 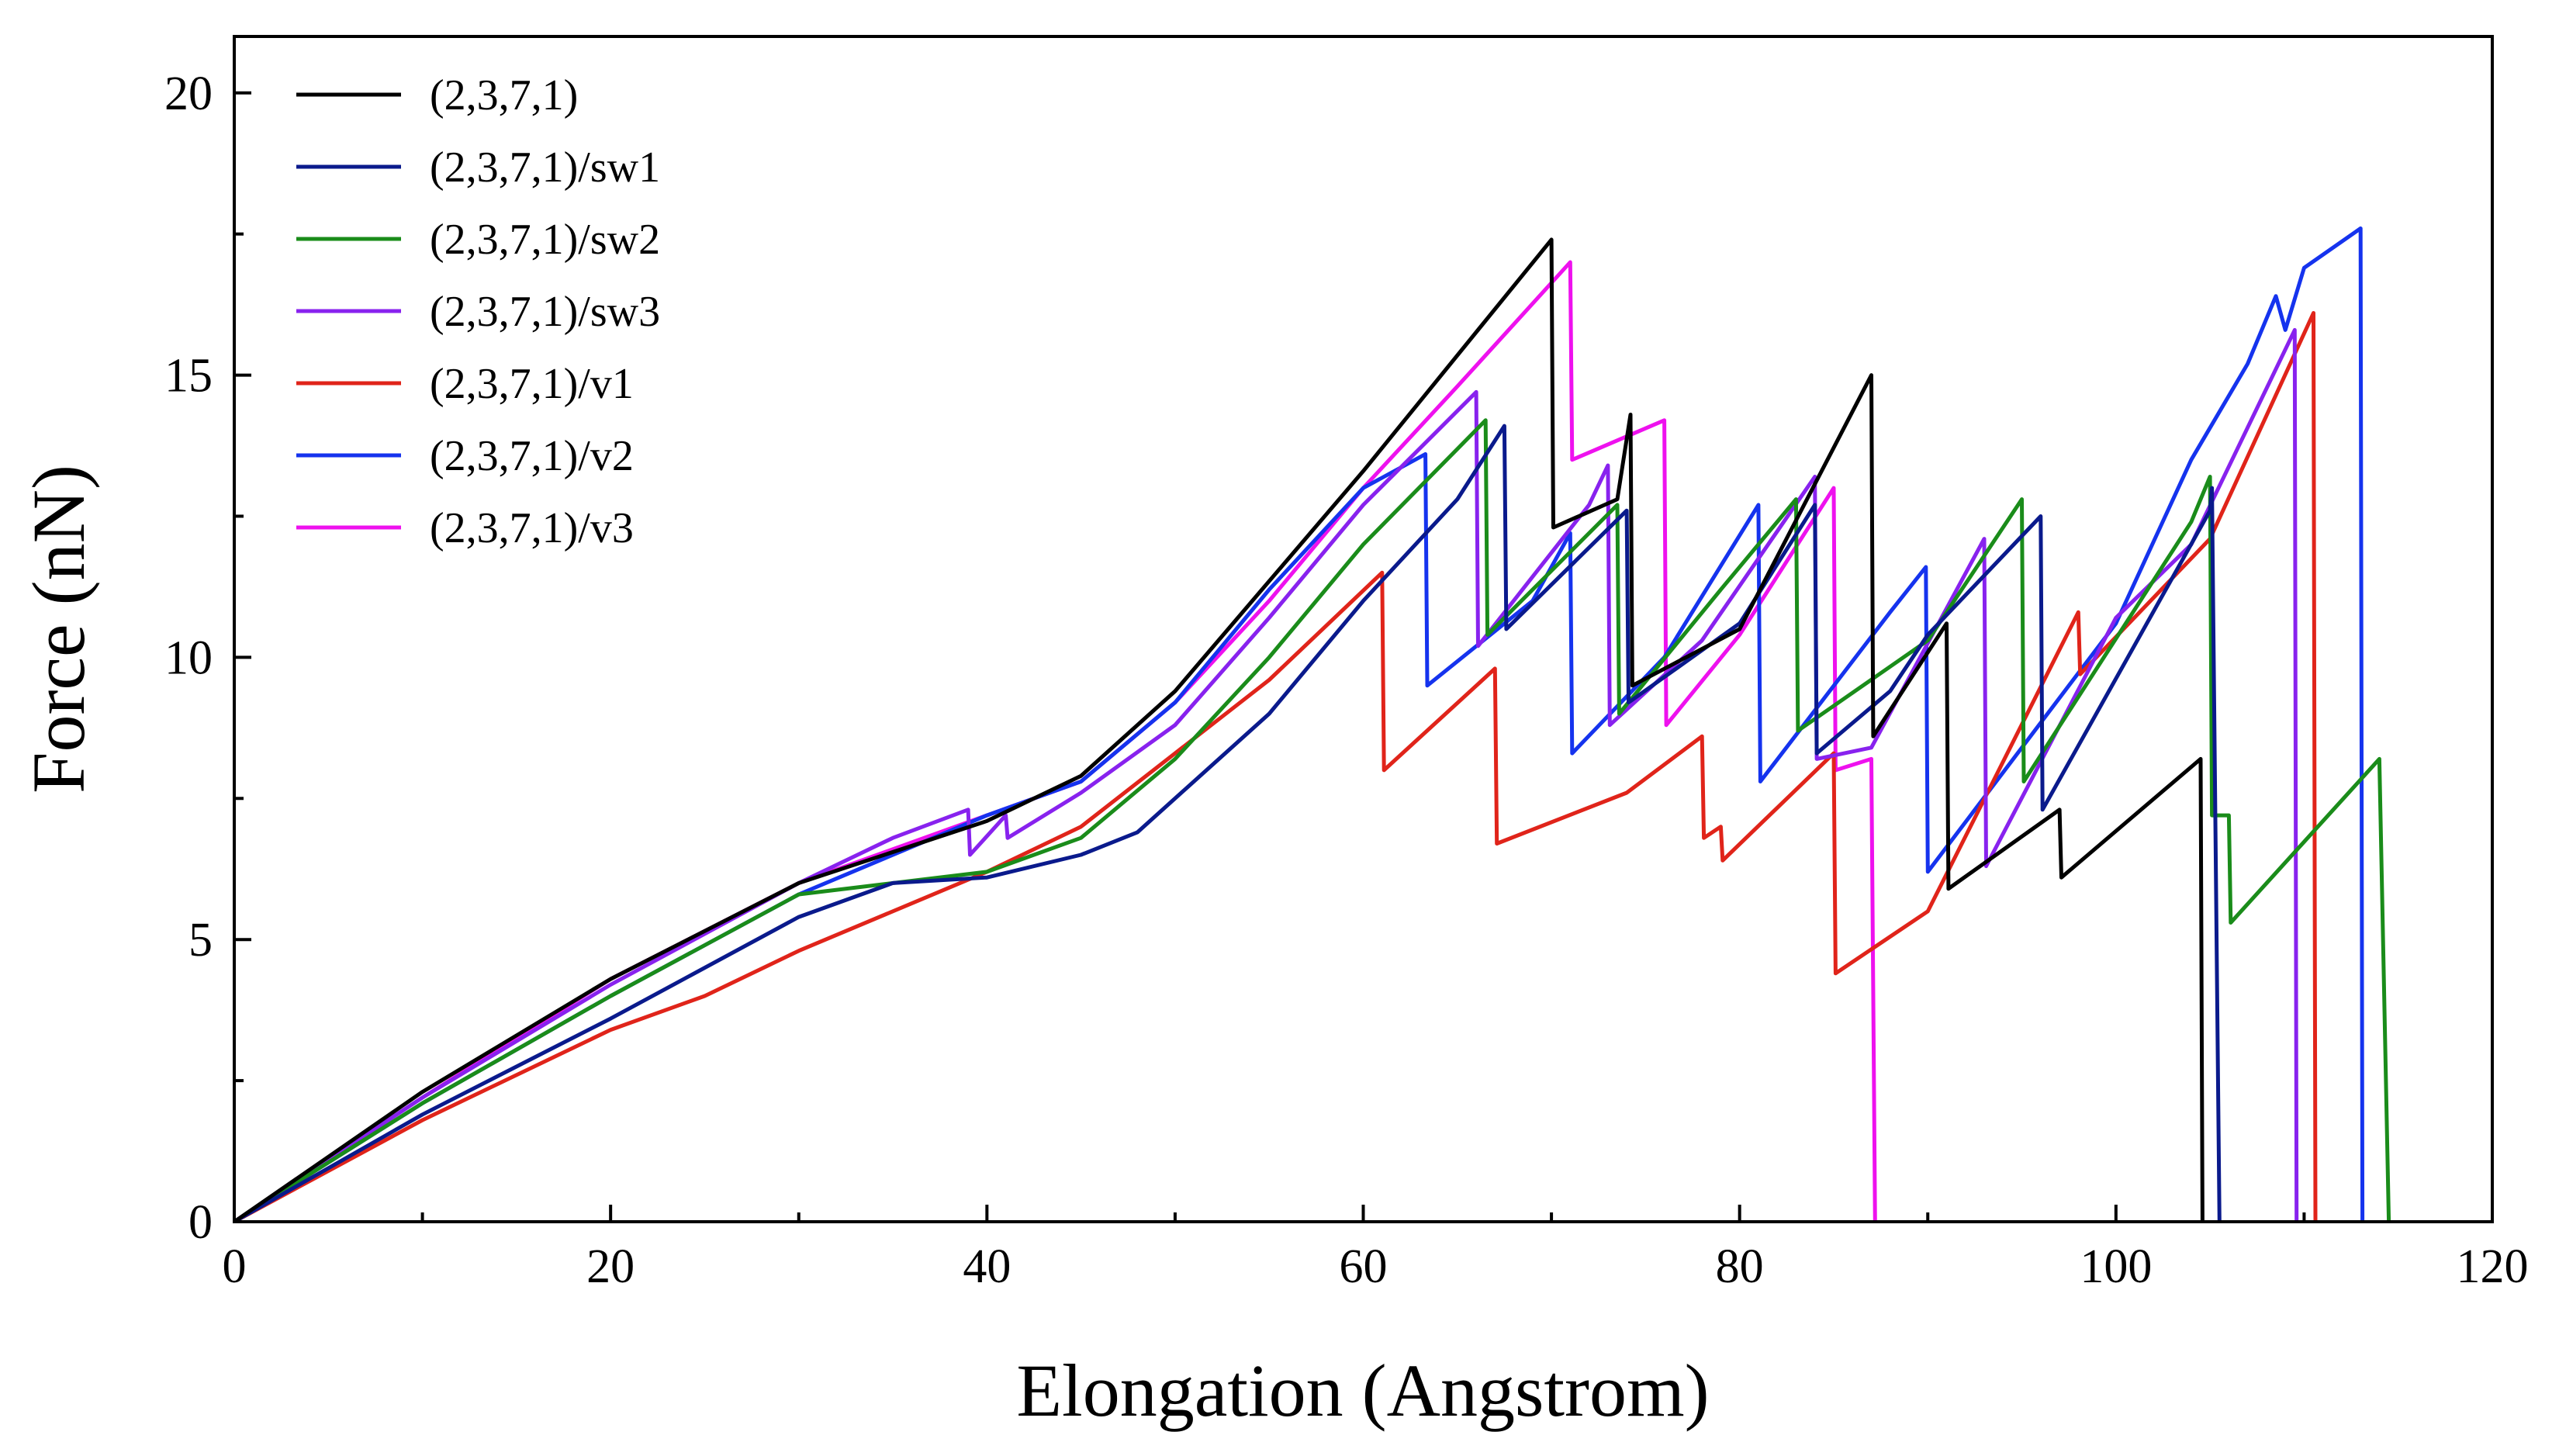 I want to click on y-tick-label: 20, so click(x=188, y=93).